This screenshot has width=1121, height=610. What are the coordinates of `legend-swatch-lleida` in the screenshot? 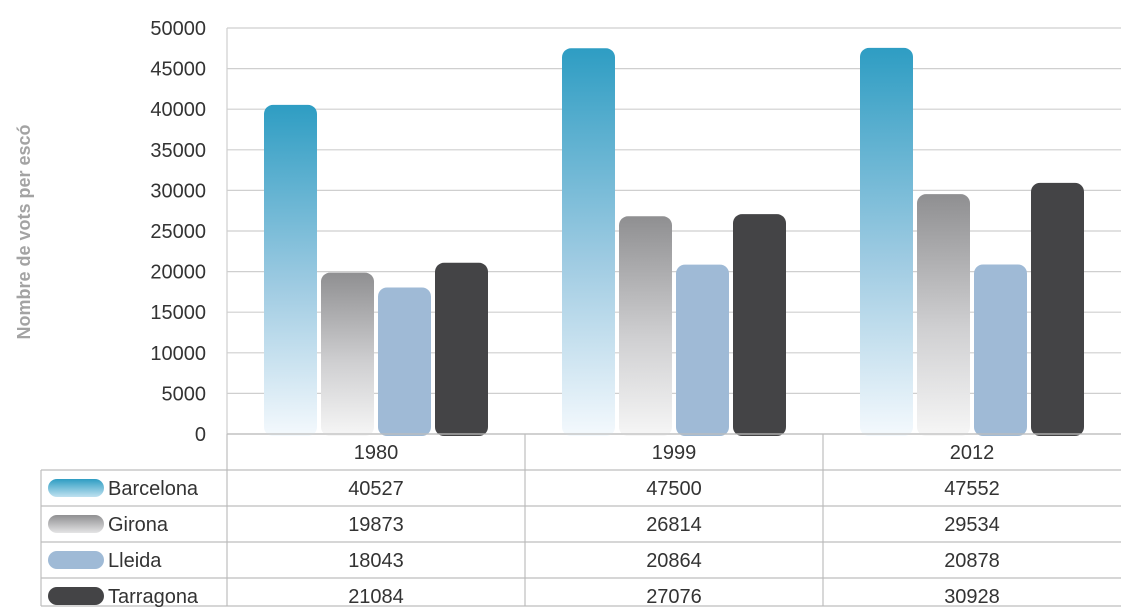 It's located at (76, 560).